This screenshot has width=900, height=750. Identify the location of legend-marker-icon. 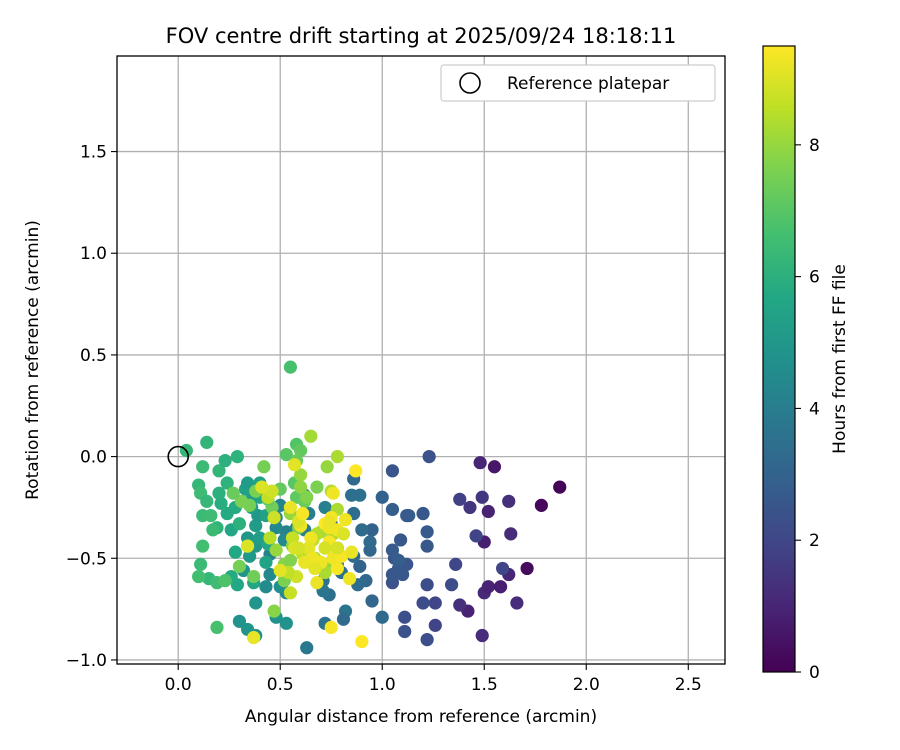
(470, 83).